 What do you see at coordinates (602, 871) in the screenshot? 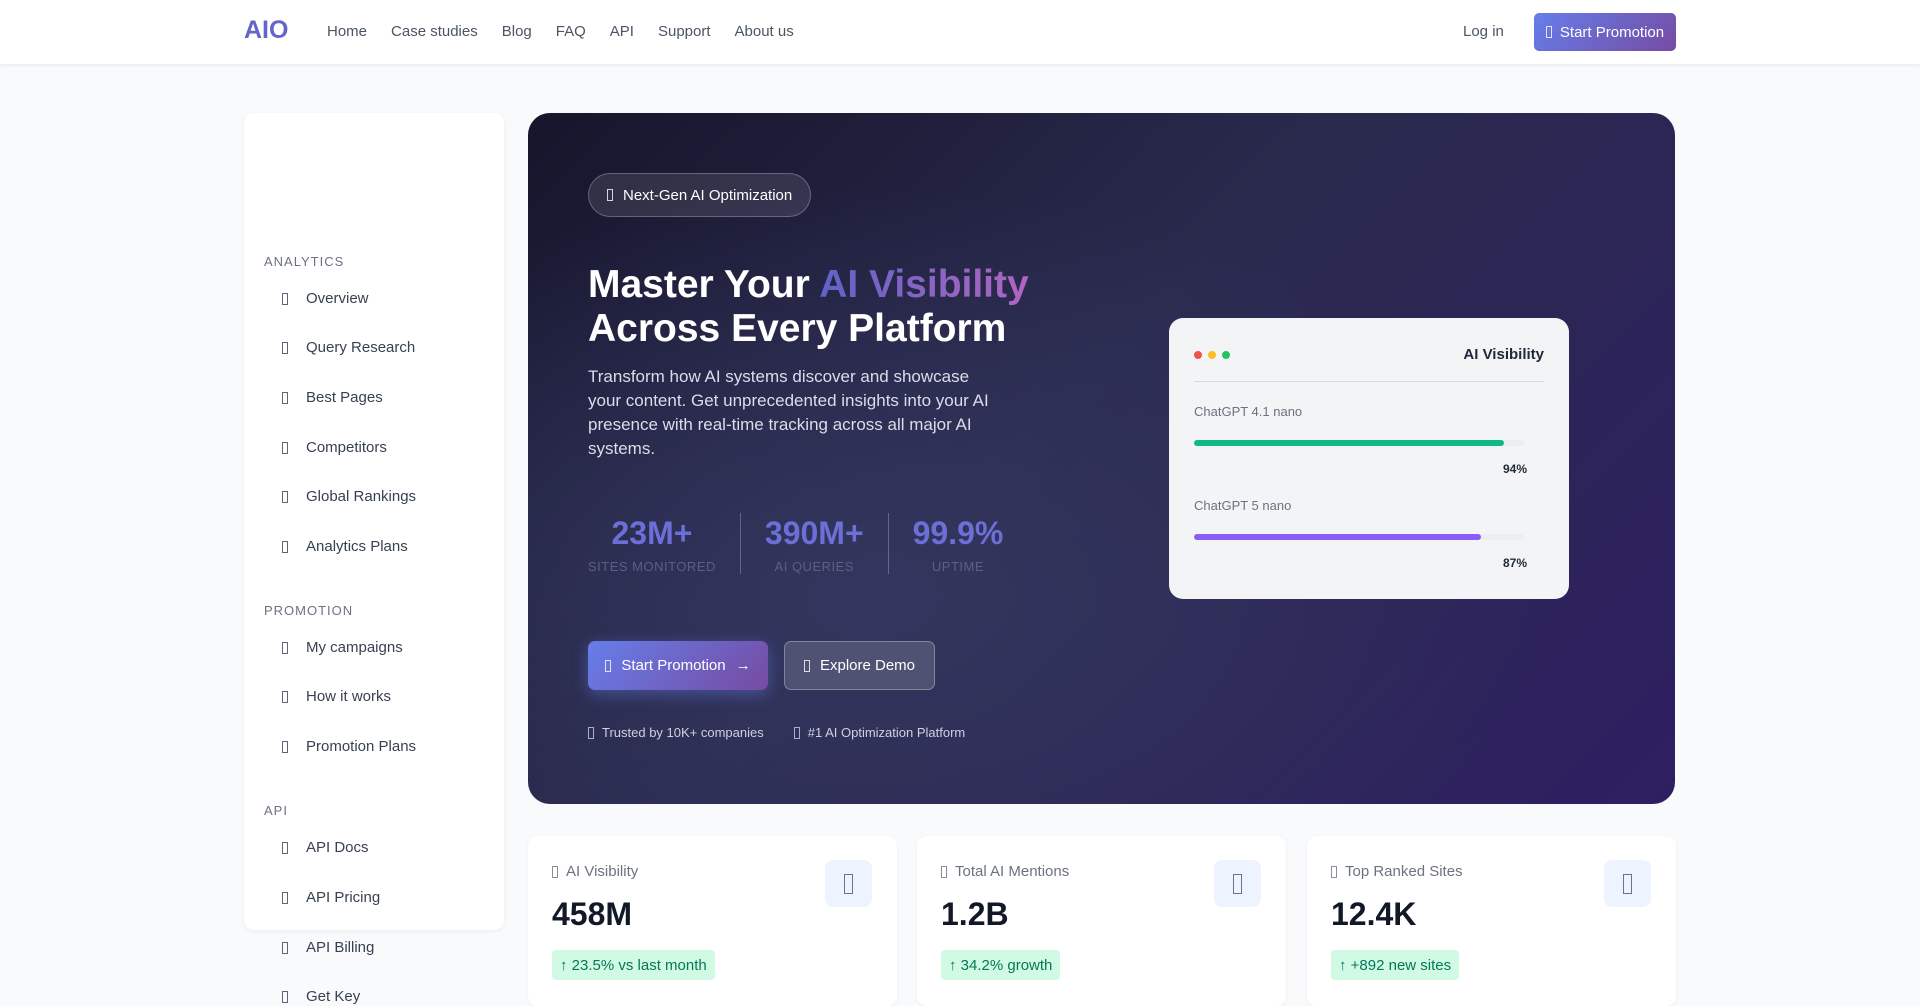
I see `card-label-text: AI Visibility` at bounding box center [602, 871].